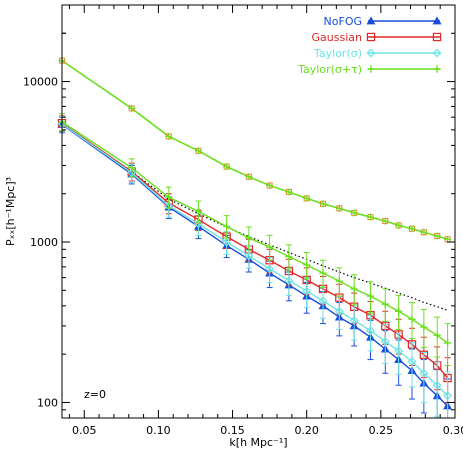 This screenshot has height=459, width=463. I want to click on legend-label: Gaussian, so click(337, 37).